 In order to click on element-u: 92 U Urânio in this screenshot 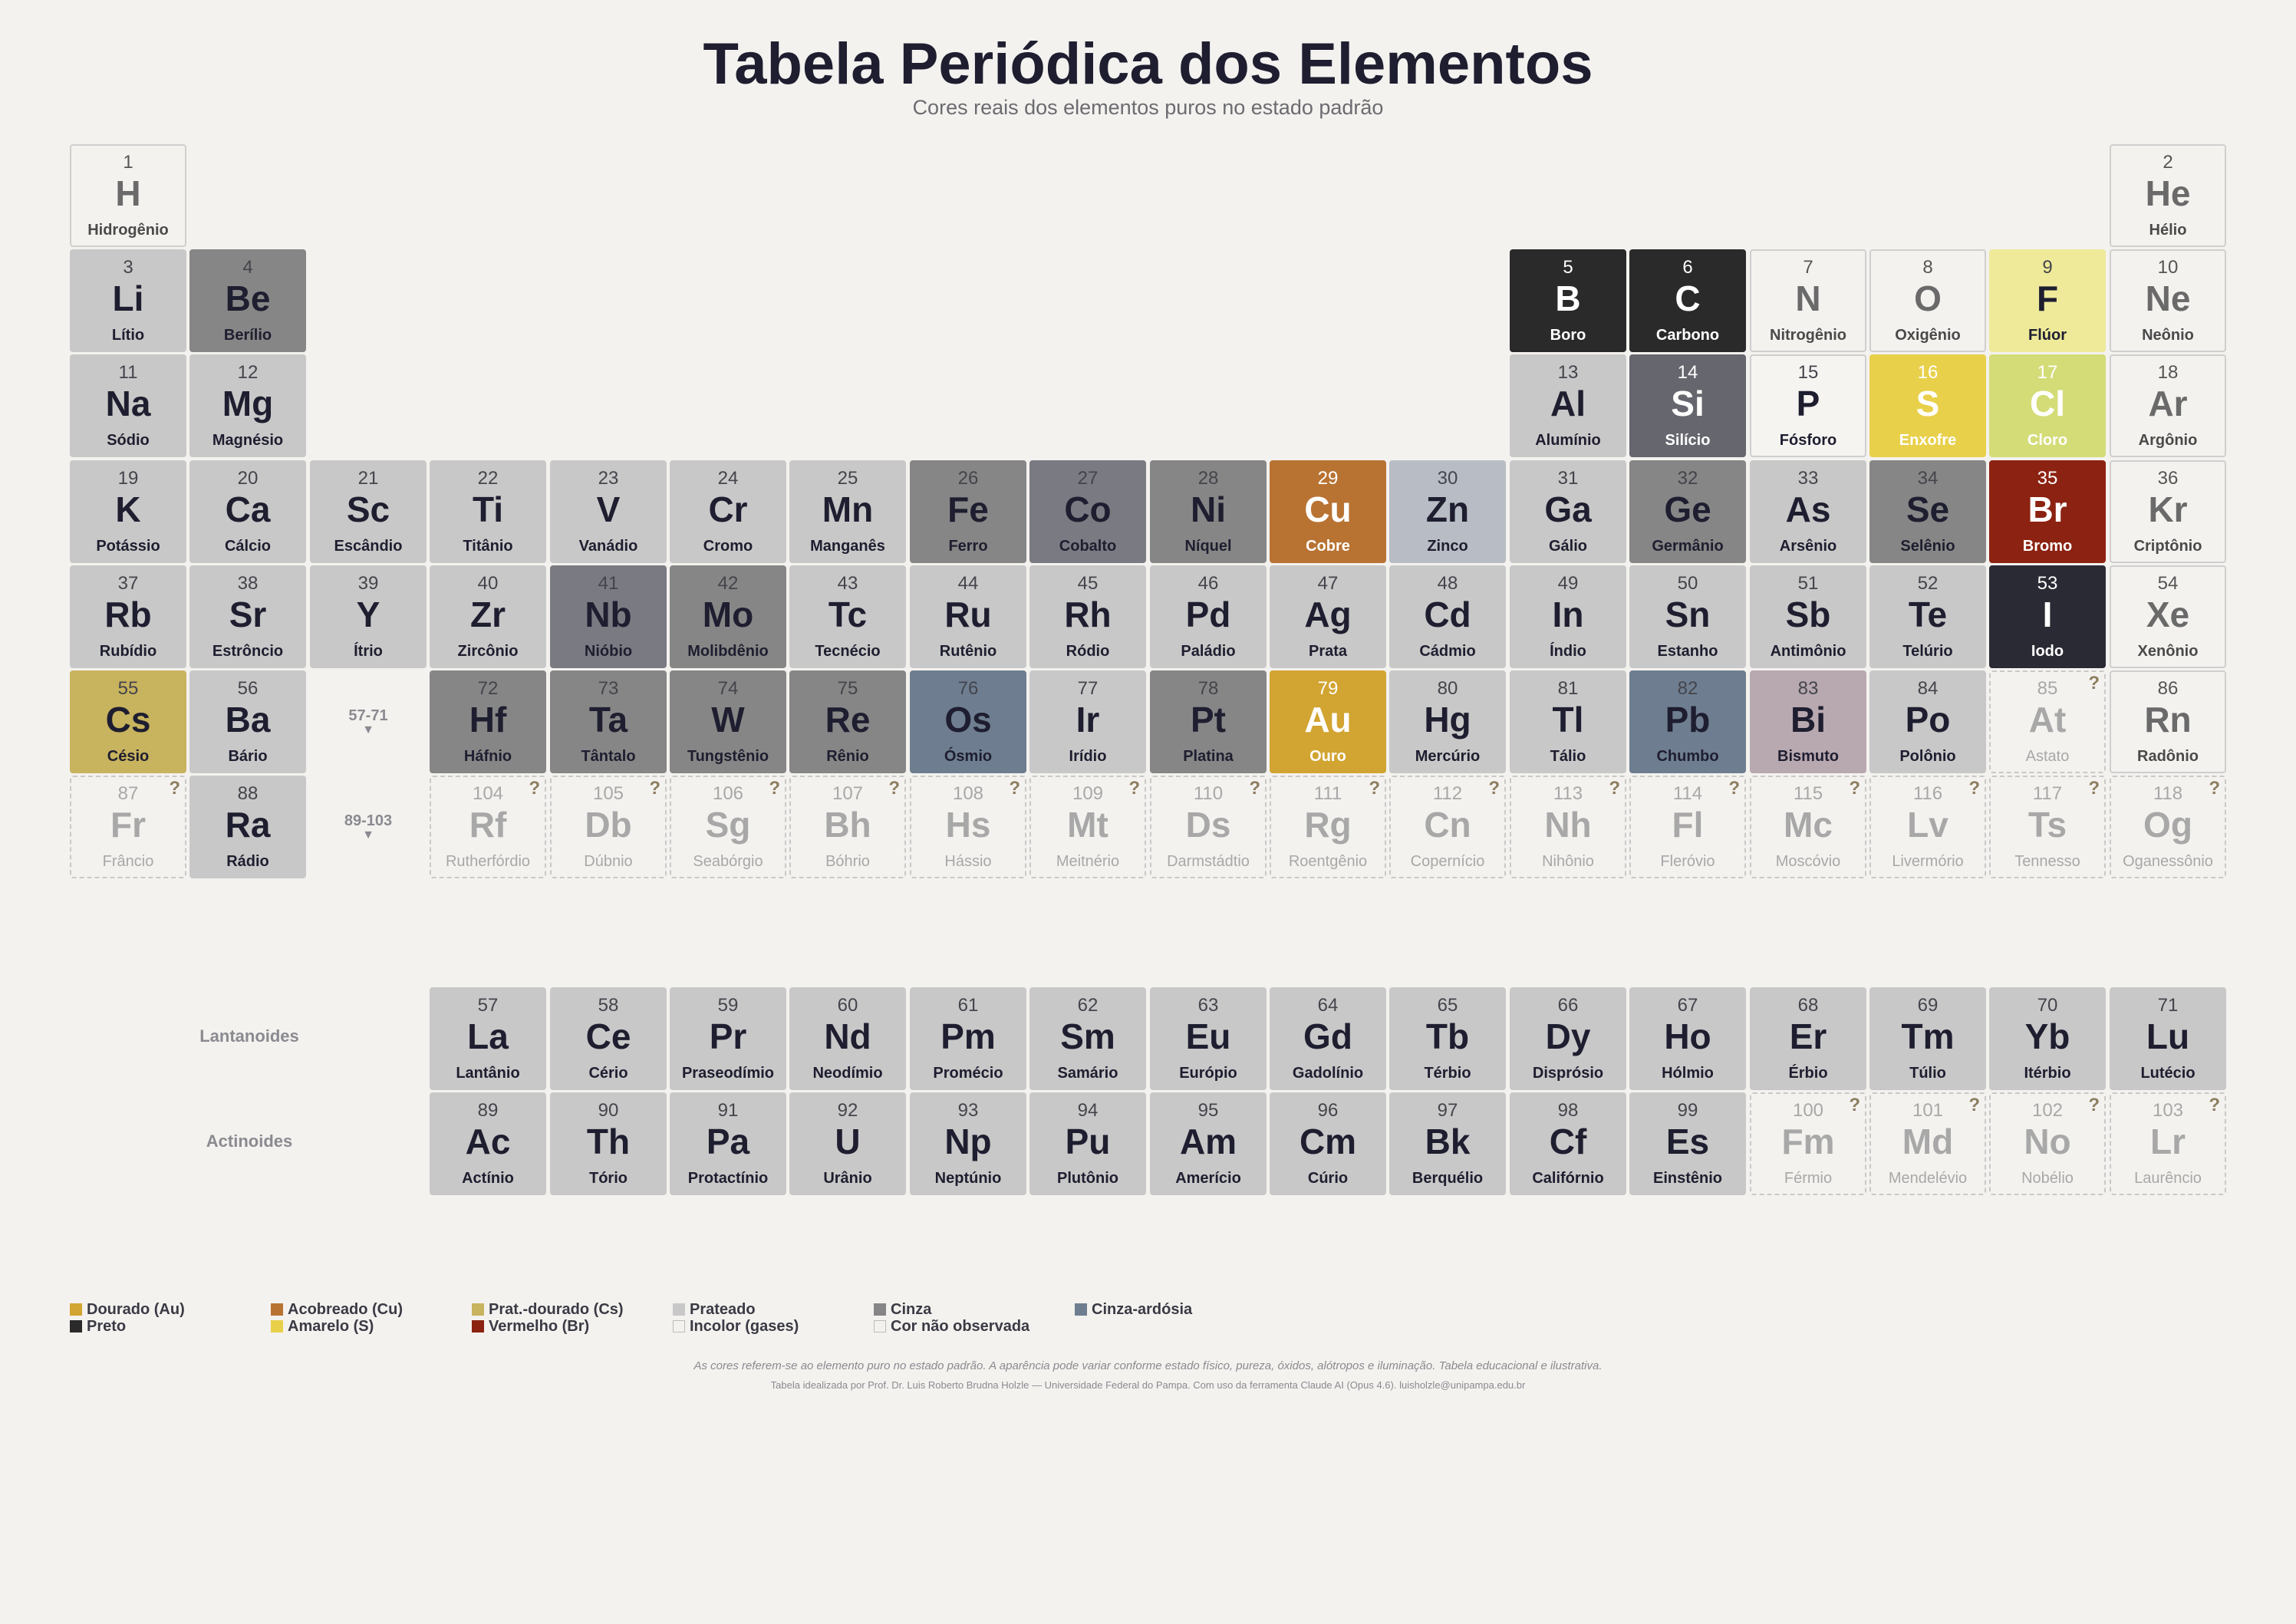, I will do `click(847, 1143)`.